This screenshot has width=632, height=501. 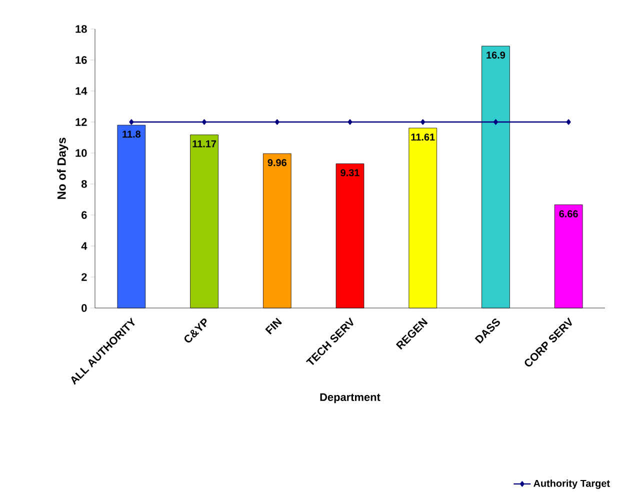 What do you see at coordinates (81, 29) in the screenshot?
I see `y-tick-label: 18` at bounding box center [81, 29].